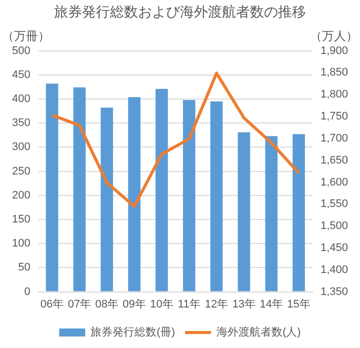 The height and width of the screenshot is (348, 360). What do you see at coordinates (26, 36) in the screenshot?
I see `y-axis-title: （万冊）` at bounding box center [26, 36].